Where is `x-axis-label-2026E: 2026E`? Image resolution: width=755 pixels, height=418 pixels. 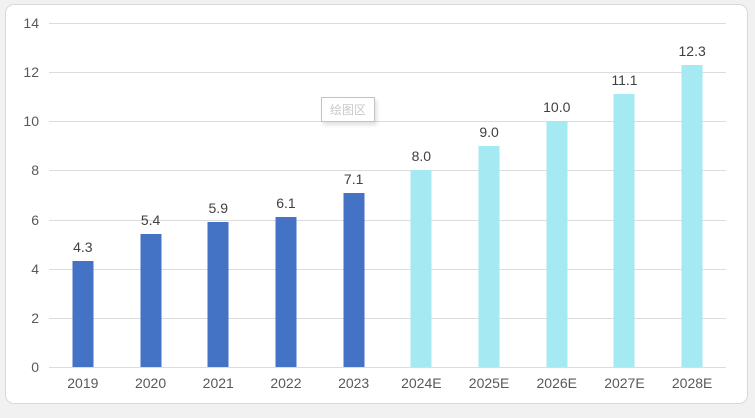
x-axis-label-2026E: 2026E is located at coordinates (556, 383).